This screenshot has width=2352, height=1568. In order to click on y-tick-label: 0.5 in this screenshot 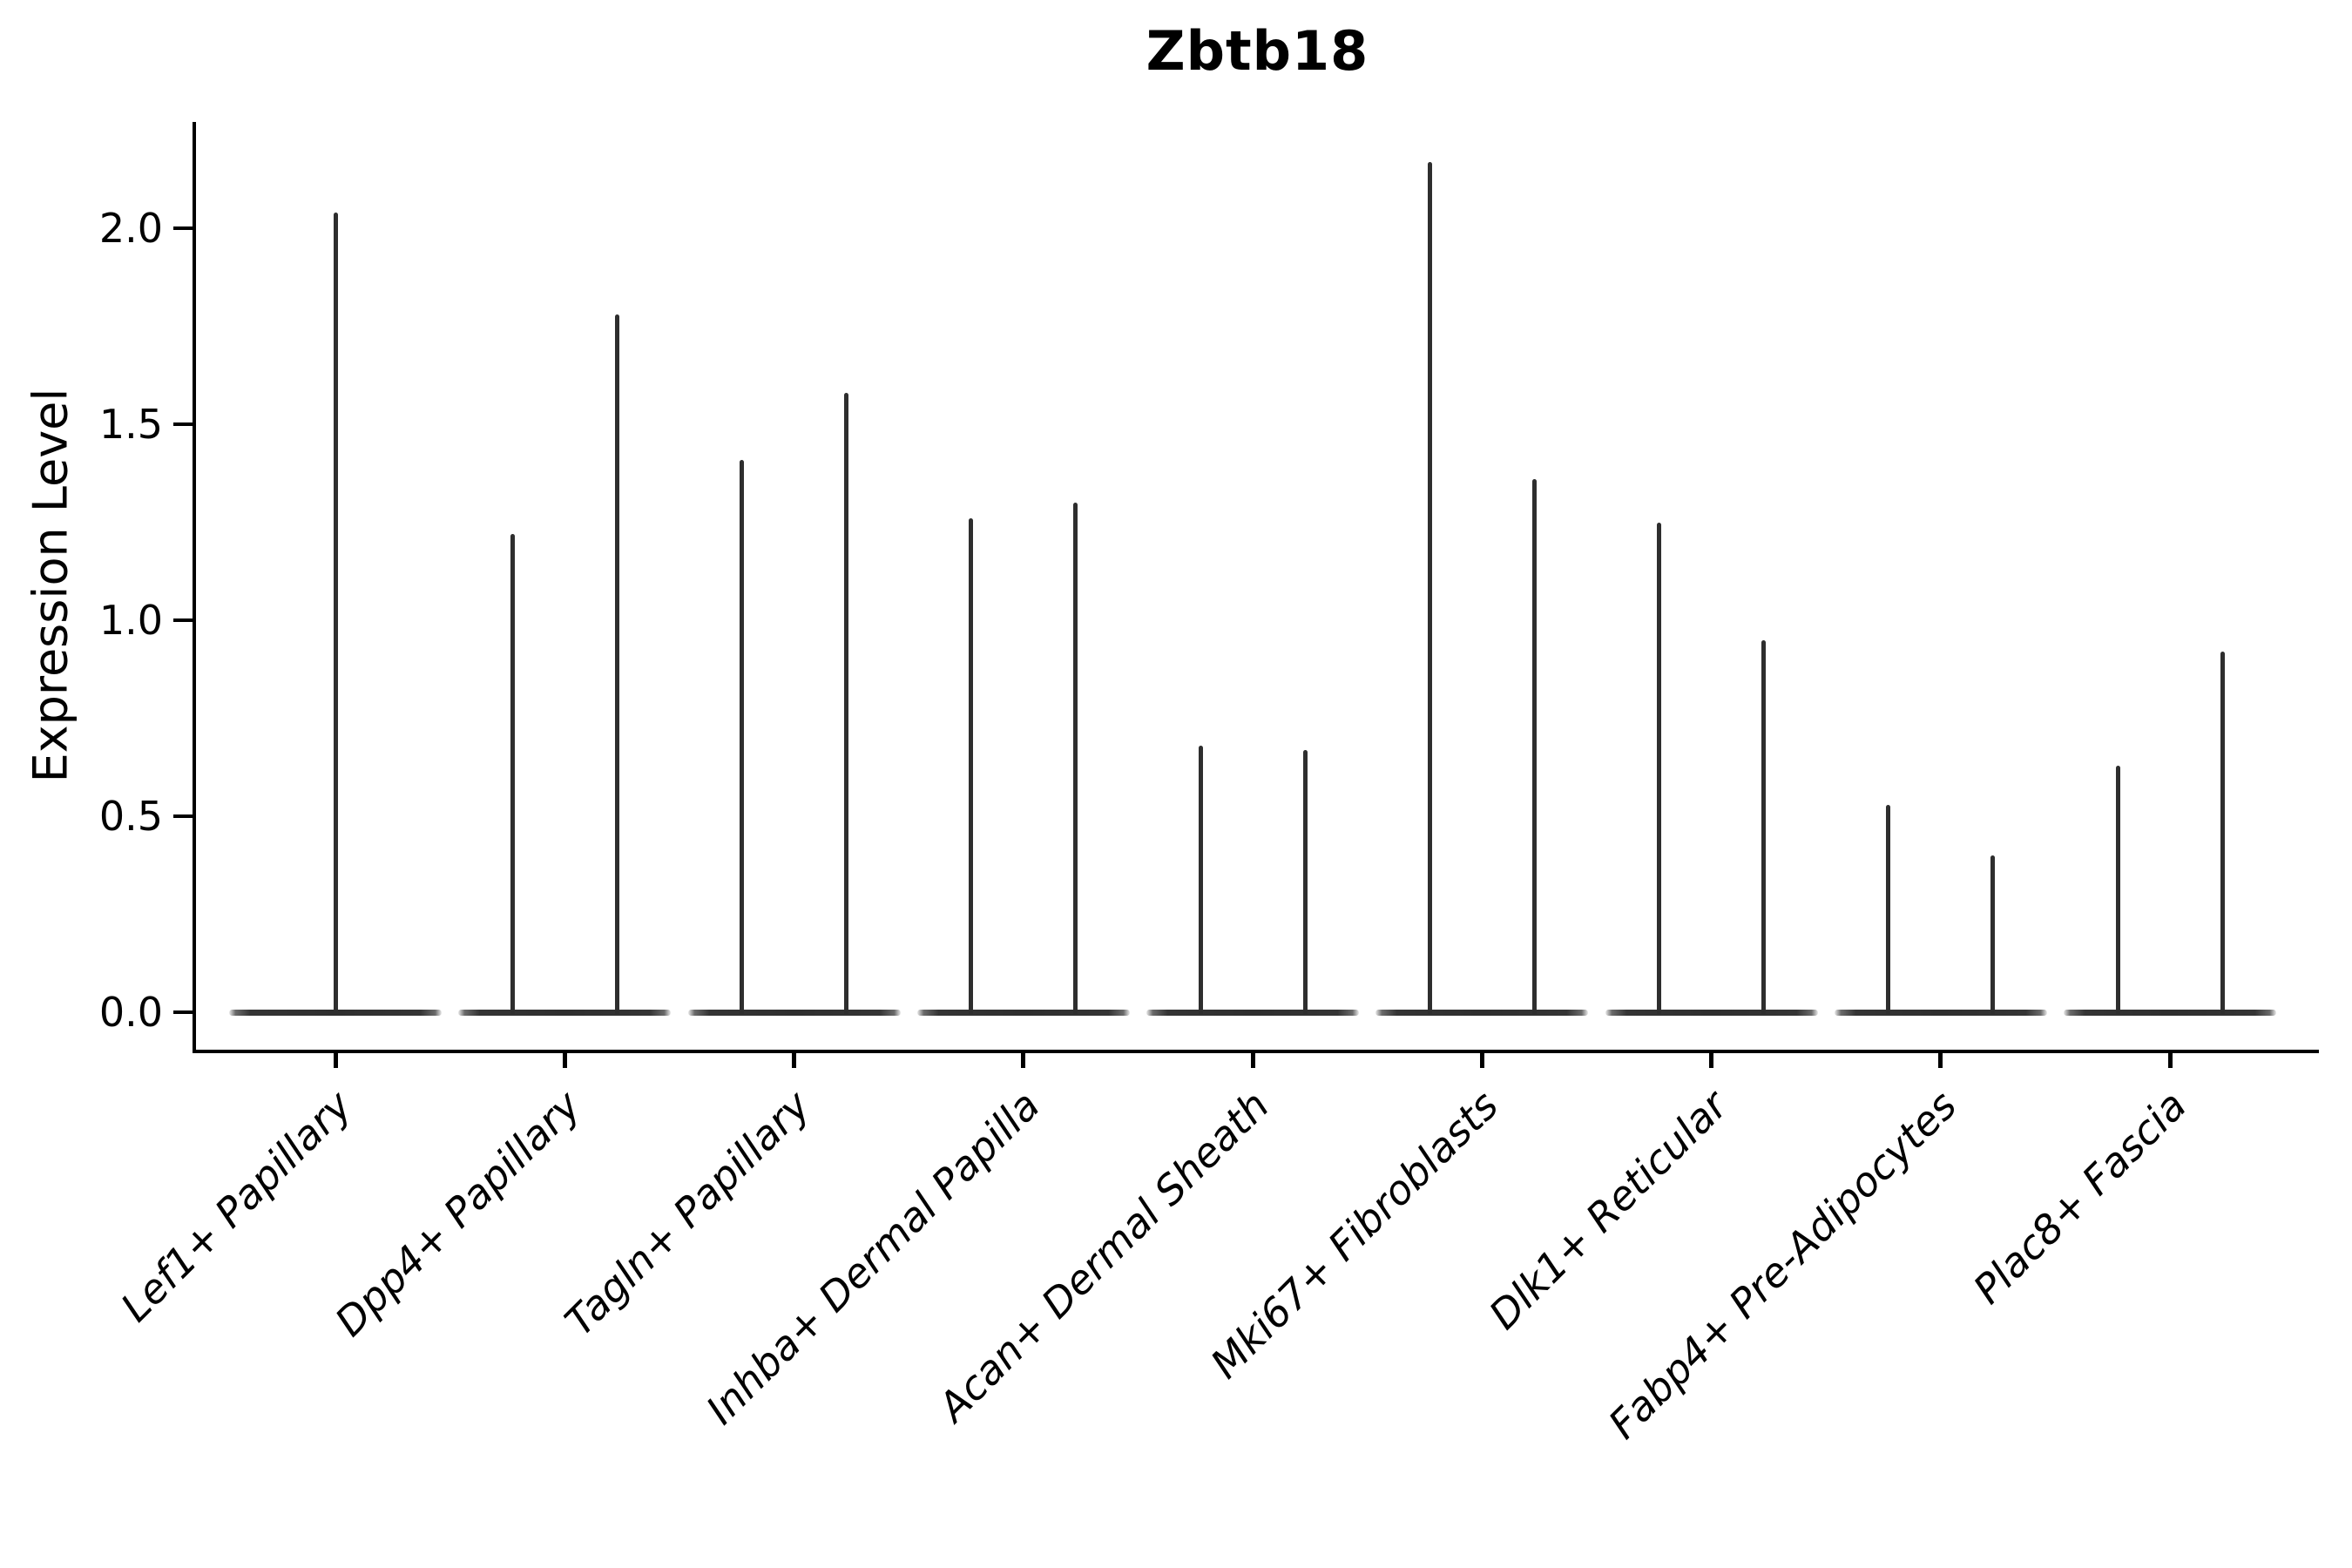, I will do `click(130, 816)`.